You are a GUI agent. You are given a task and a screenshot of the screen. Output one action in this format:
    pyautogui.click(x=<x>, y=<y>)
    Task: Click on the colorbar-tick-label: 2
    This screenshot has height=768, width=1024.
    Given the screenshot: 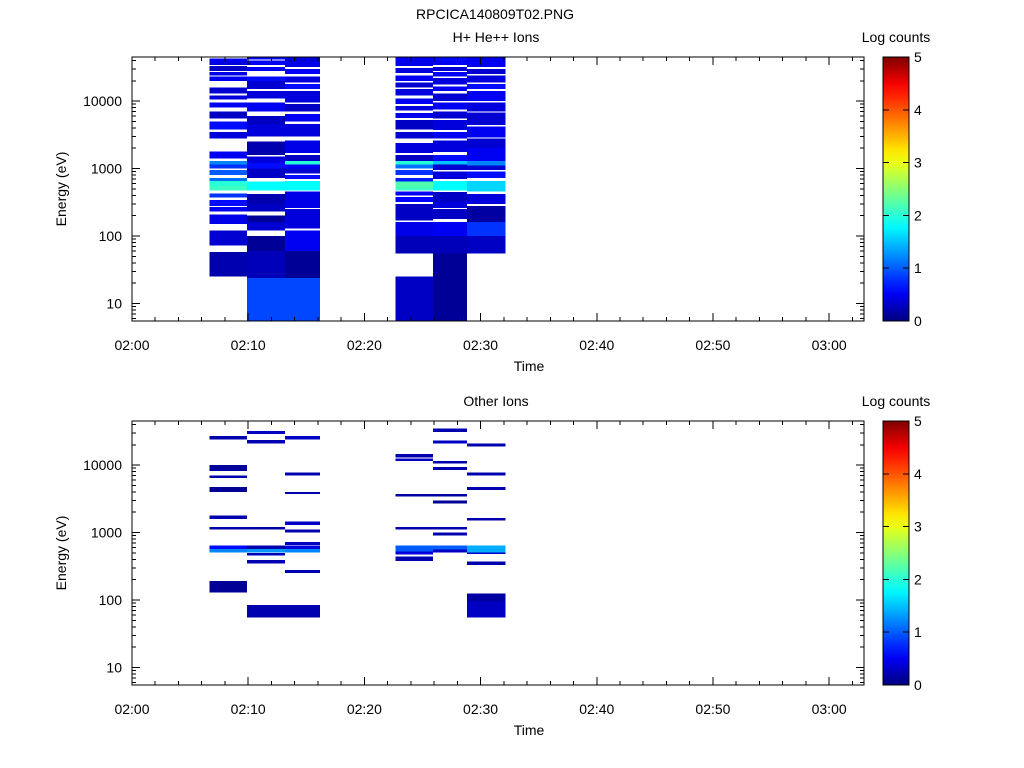 What is the action you would take?
    pyautogui.click(x=918, y=579)
    